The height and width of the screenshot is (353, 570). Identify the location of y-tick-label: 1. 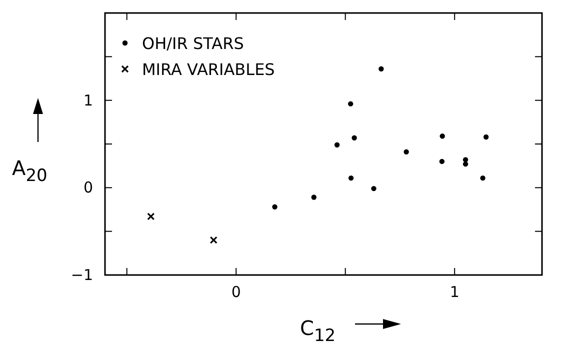
(88, 100).